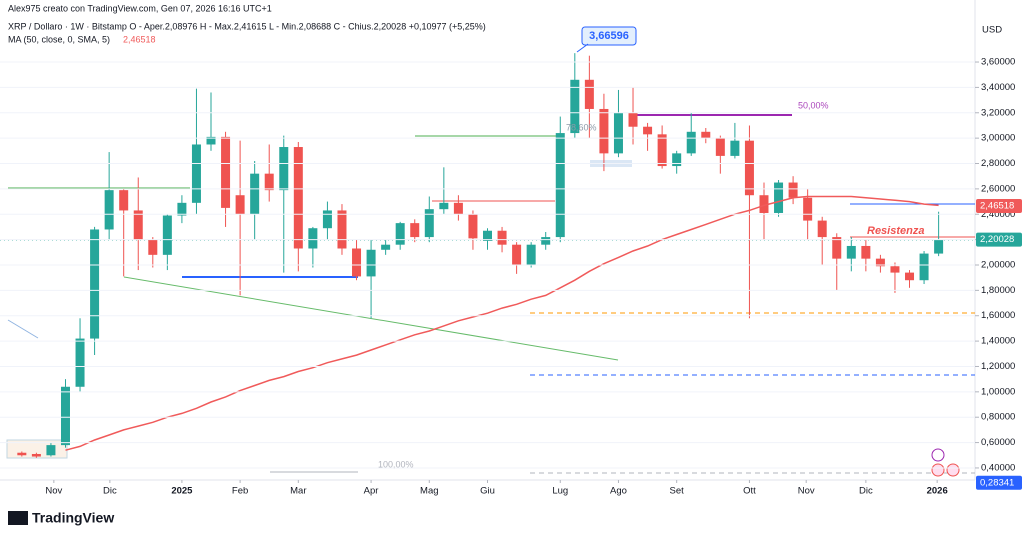 The image size is (1024, 539). I want to click on fib-label: 100,00%, so click(396, 464).